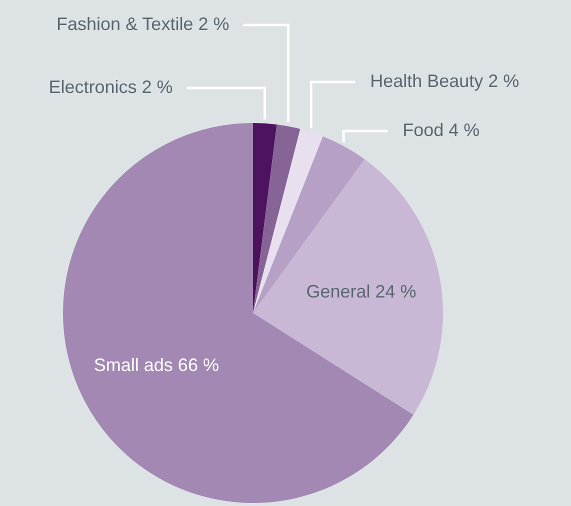  What do you see at coordinates (156, 365) in the screenshot?
I see `slice-label: Small ads 66 %` at bounding box center [156, 365].